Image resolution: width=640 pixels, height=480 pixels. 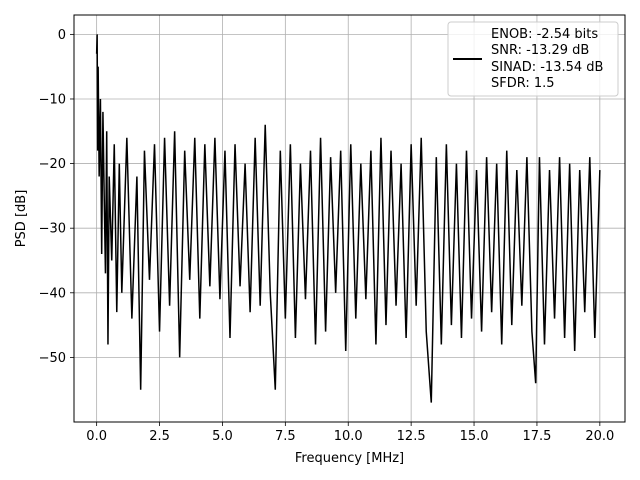 I want to click on y-tick-label: −10, so click(x=52, y=99).